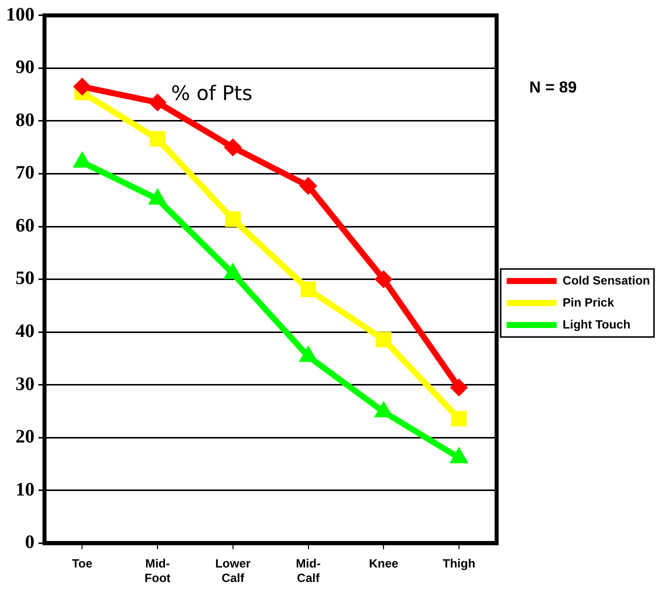 This screenshot has width=668, height=594. I want to click on x-tick-label: Mid-Foot, so click(157, 571).